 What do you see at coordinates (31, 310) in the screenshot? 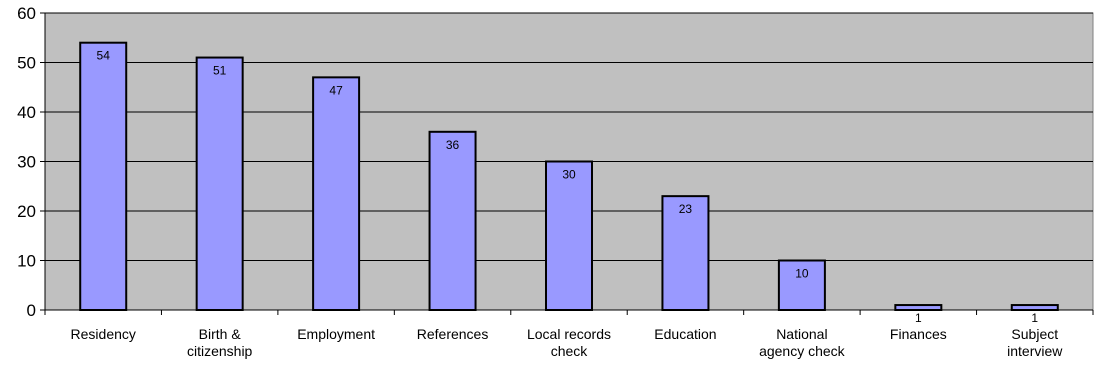
I see `y-tick-label: 0` at bounding box center [31, 310].